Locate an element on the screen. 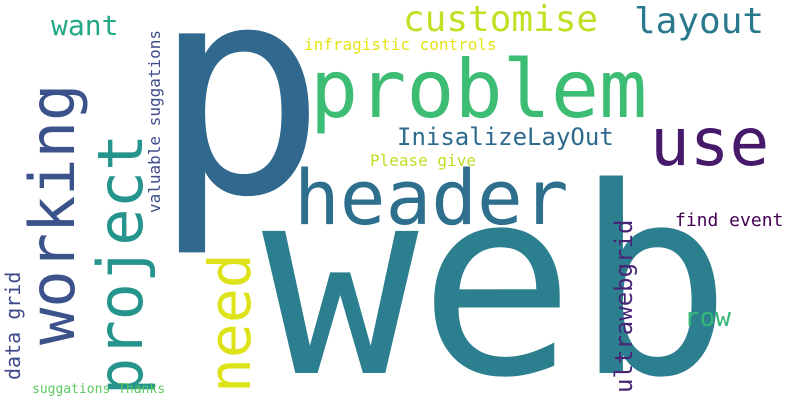  word-initialize-layout: InisalizeLayOut is located at coordinates (505, 137).